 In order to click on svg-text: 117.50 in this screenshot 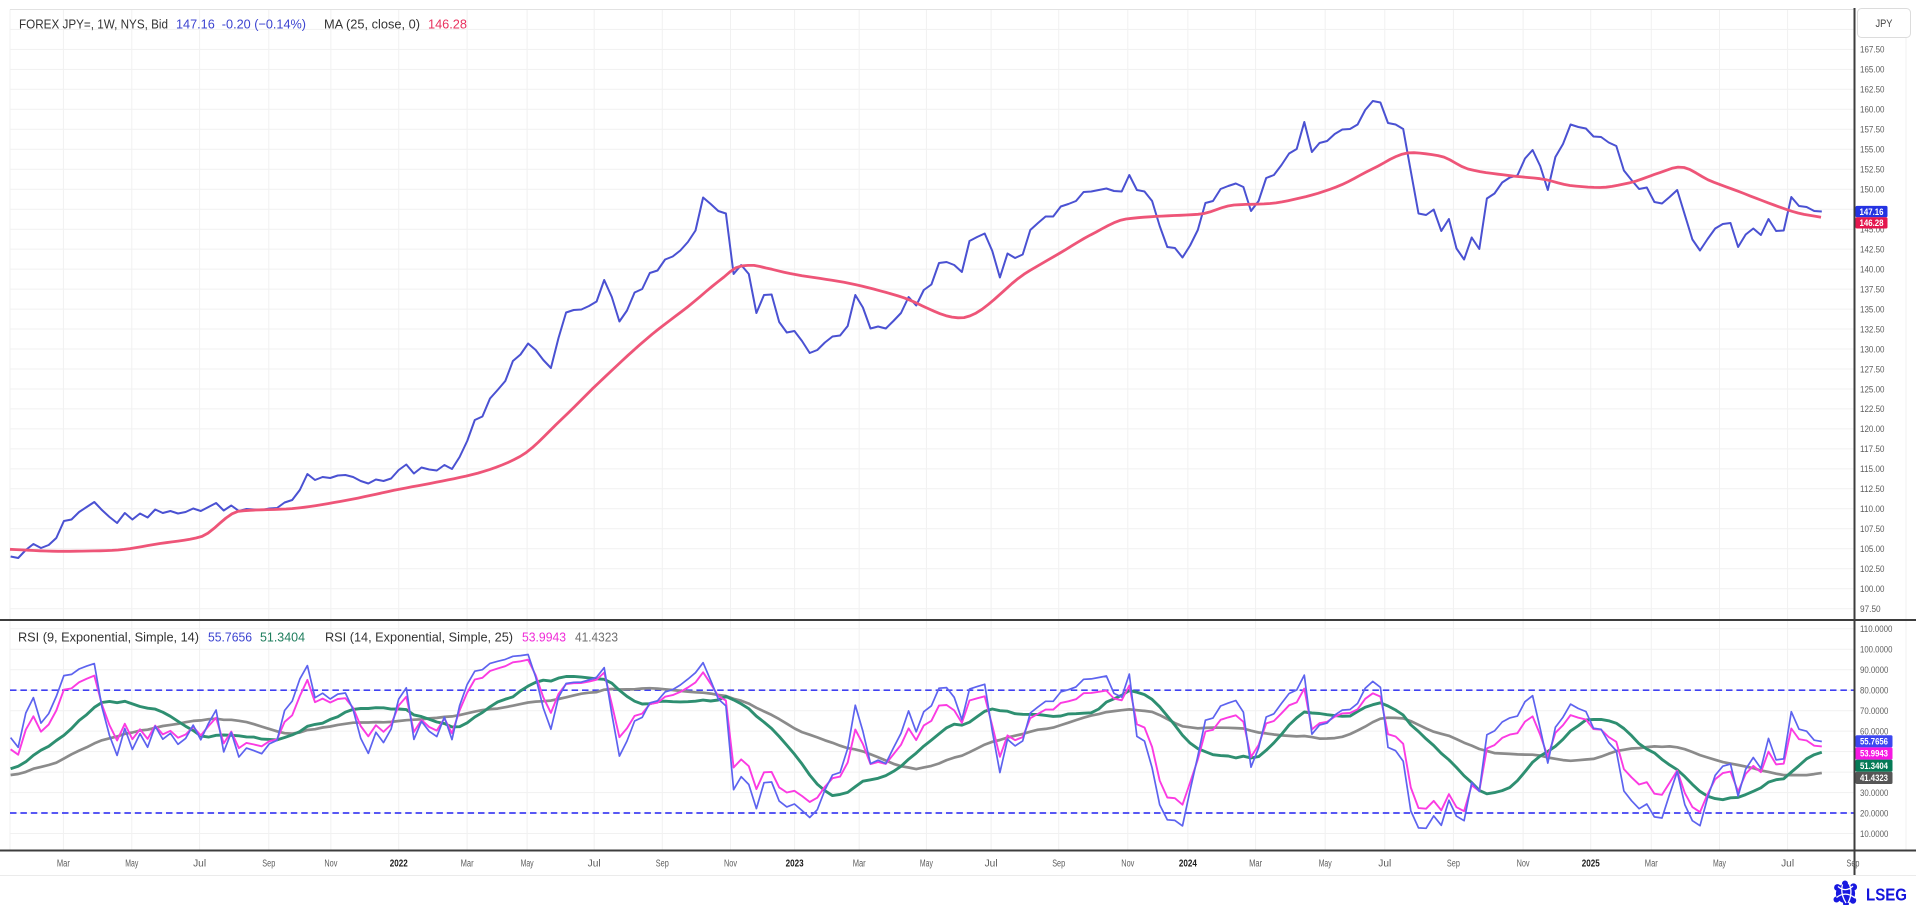, I will do `click(1872, 449)`.